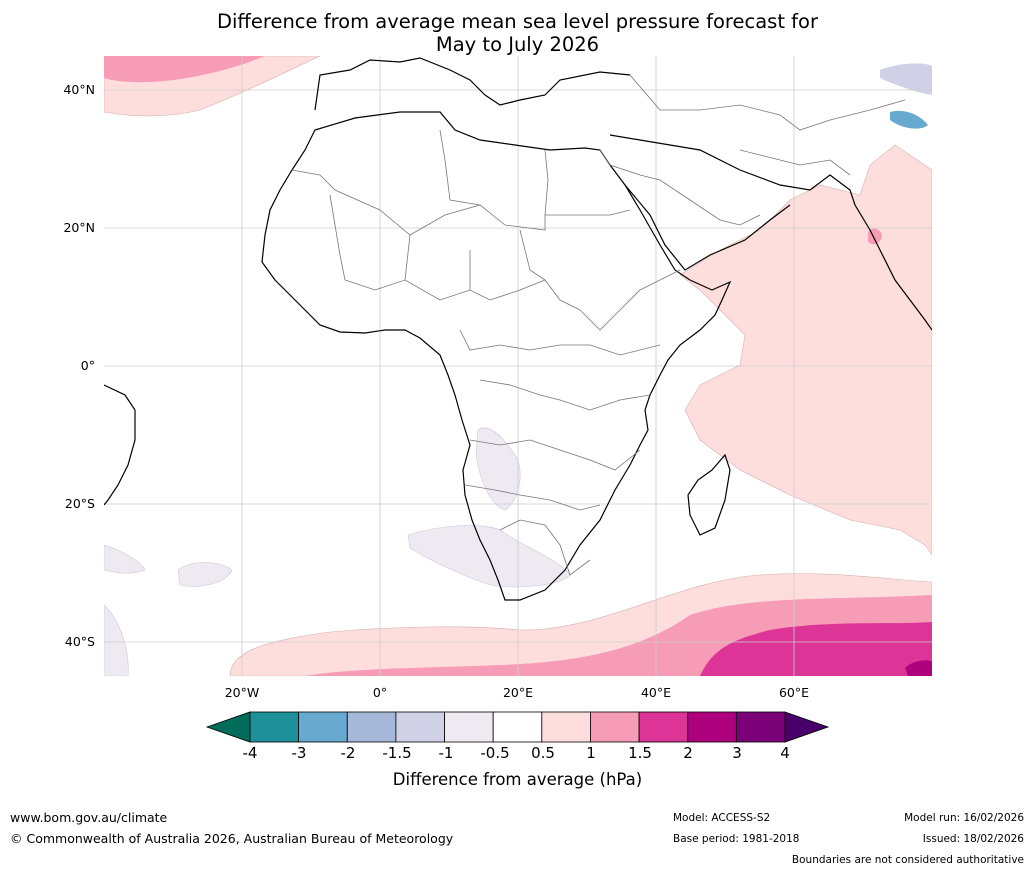 The height and width of the screenshot is (873, 1035). What do you see at coordinates (79, 503) in the screenshot?
I see `lat-label-20s: 20°S` at bounding box center [79, 503].